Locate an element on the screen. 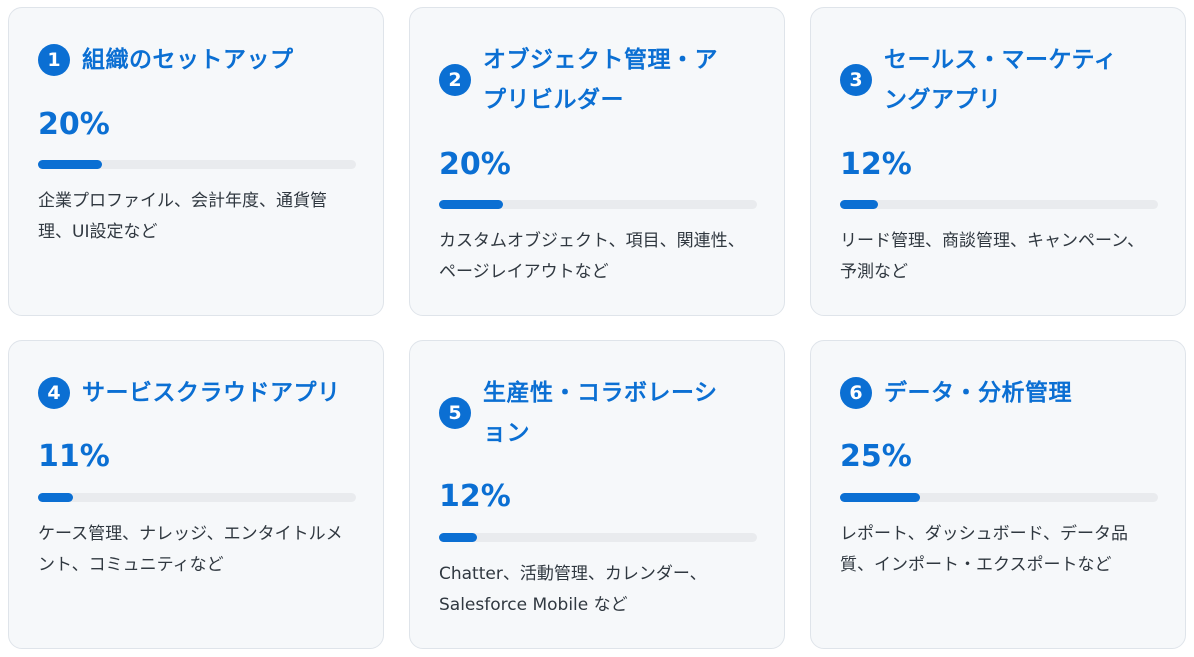 This screenshot has width=1194, height=657. card-header: 3 セールス・マーケティングアプリ is located at coordinates (990, 80).